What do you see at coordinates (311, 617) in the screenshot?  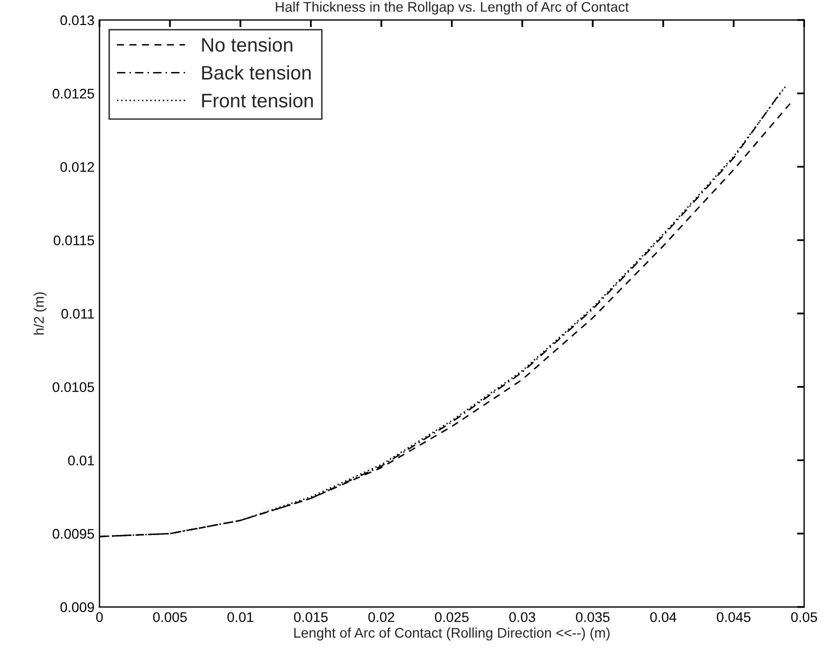 I see `x-tick-label: 0.015` at bounding box center [311, 617].